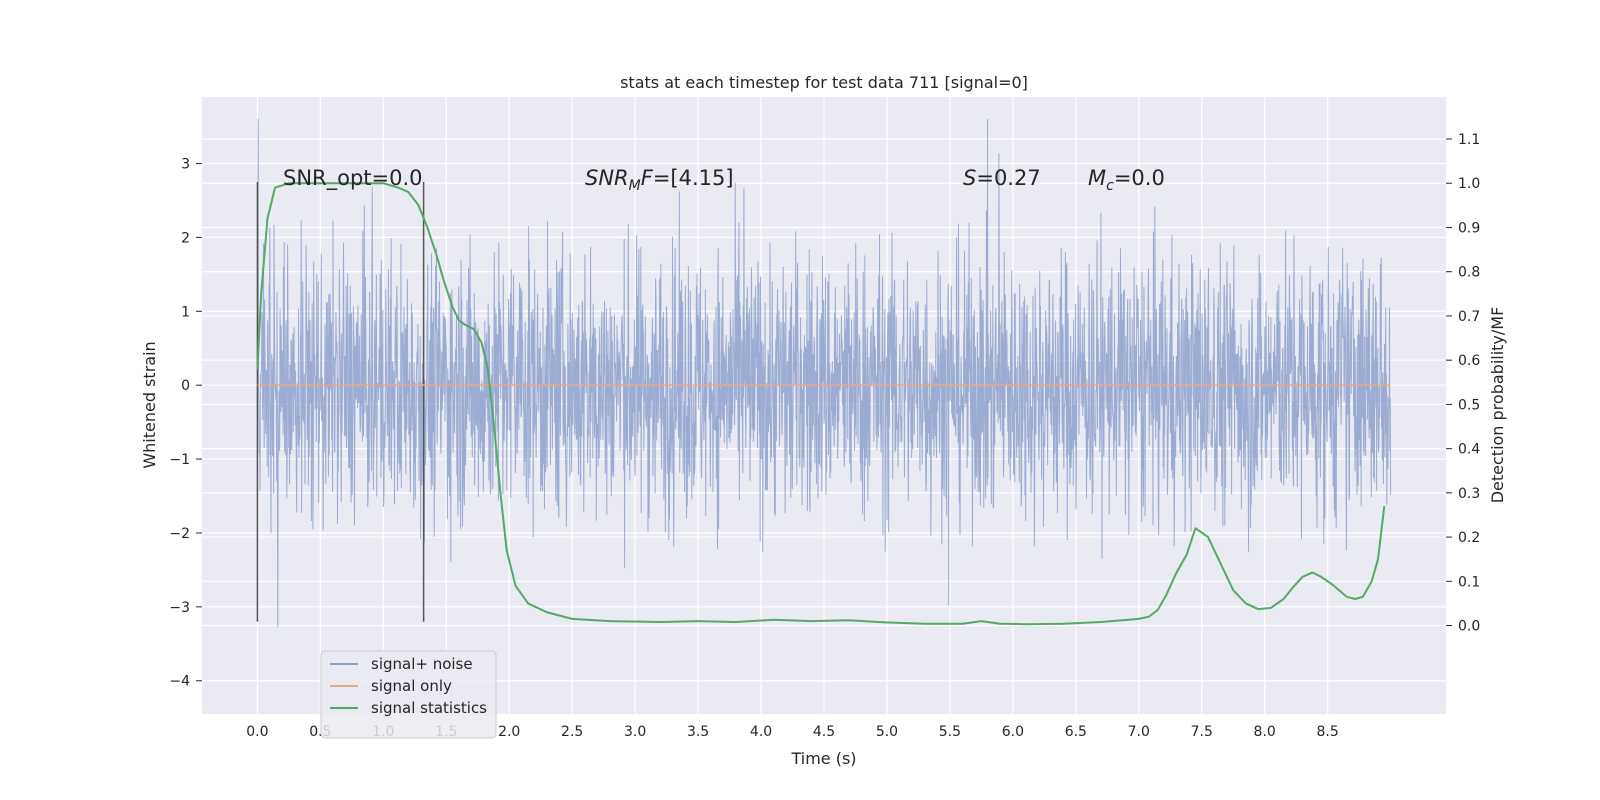 The height and width of the screenshot is (800, 1600). I want to click on s-var: S, so click(969, 178).